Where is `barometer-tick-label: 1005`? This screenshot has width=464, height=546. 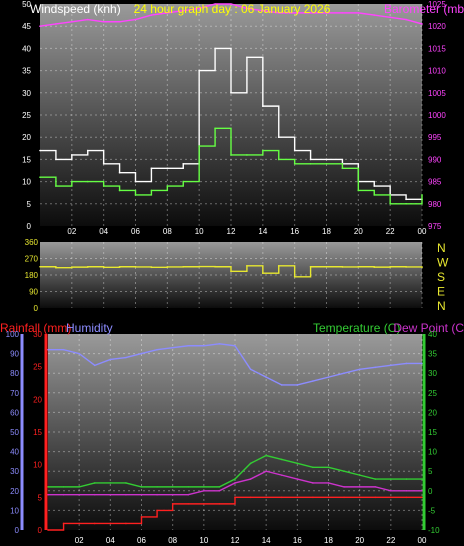
barometer-tick-label: 1005 is located at coordinates (437, 93).